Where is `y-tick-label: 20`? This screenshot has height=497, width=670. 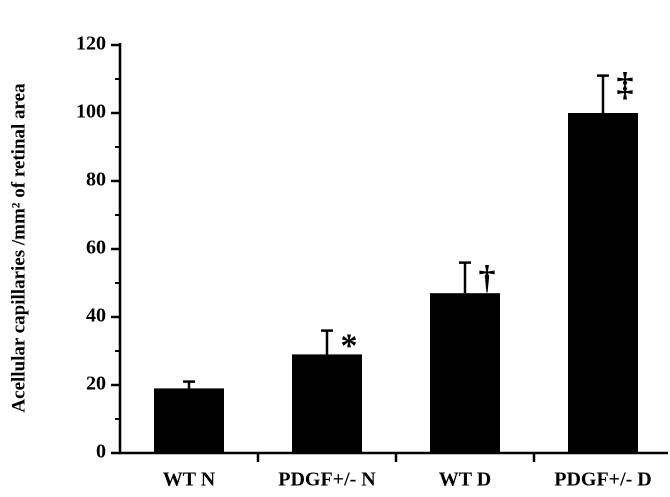
y-tick-label: 20 is located at coordinates (96, 384).